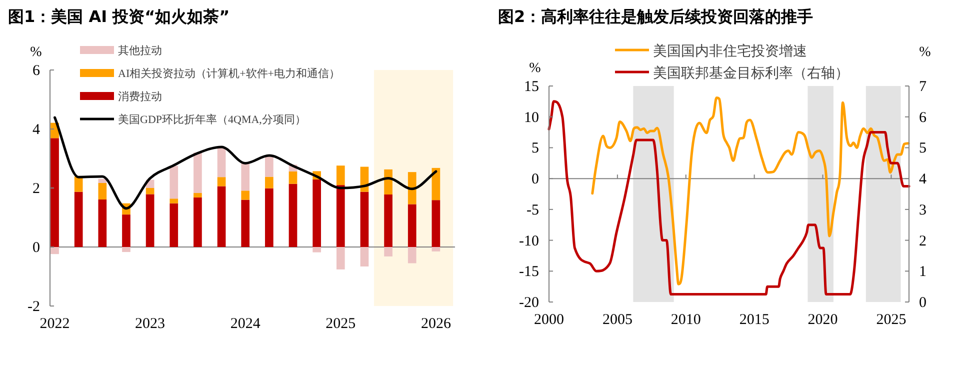  What do you see at coordinates (535, 148) in the screenshot?
I see `y-tick-label: 5` at bounding box center [535, 148].